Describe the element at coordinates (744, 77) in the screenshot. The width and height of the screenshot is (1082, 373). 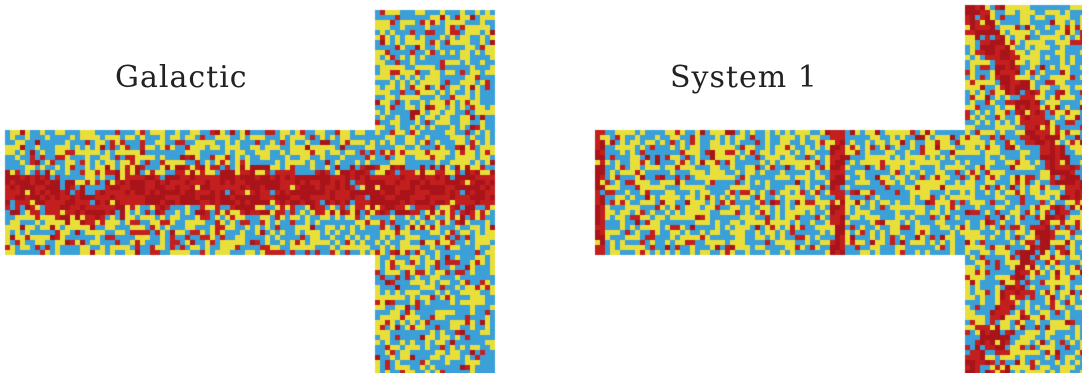
I see `panel-title-system-1: System 1` at that location.